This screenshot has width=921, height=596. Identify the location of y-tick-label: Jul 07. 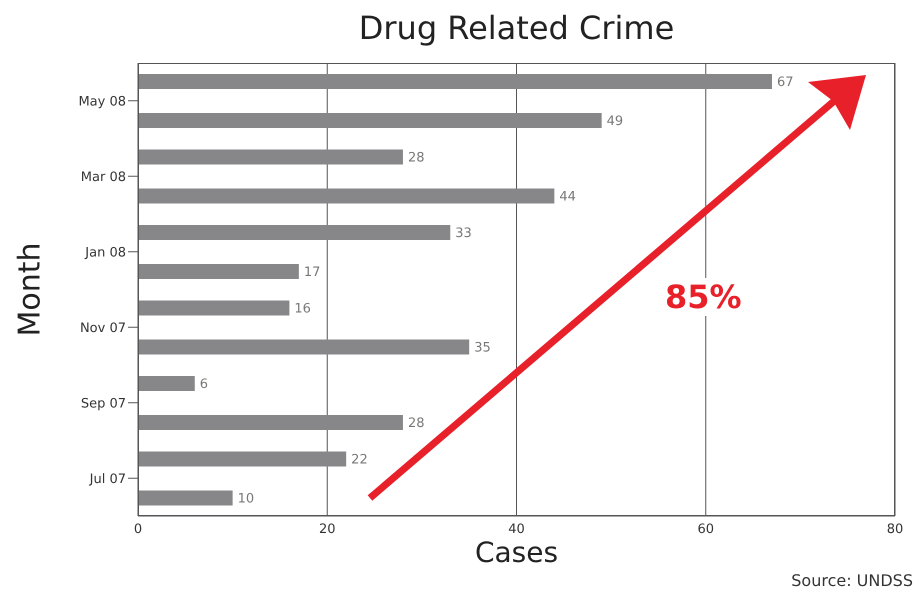
(107, 479).